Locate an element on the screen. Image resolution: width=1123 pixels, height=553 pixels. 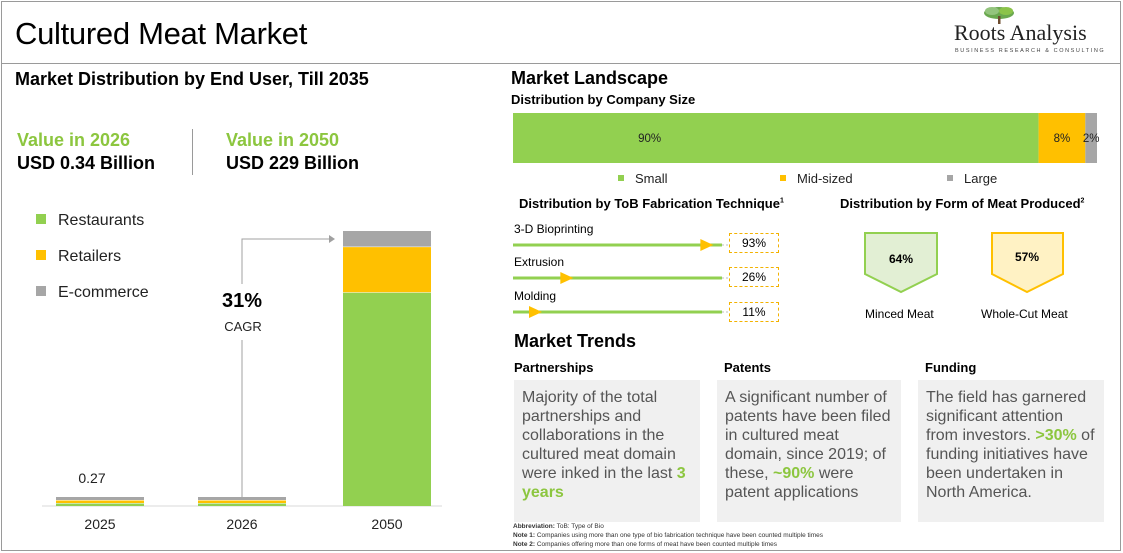
fabrication-footnote-mark: 1 is located at coordinates (781, 201).